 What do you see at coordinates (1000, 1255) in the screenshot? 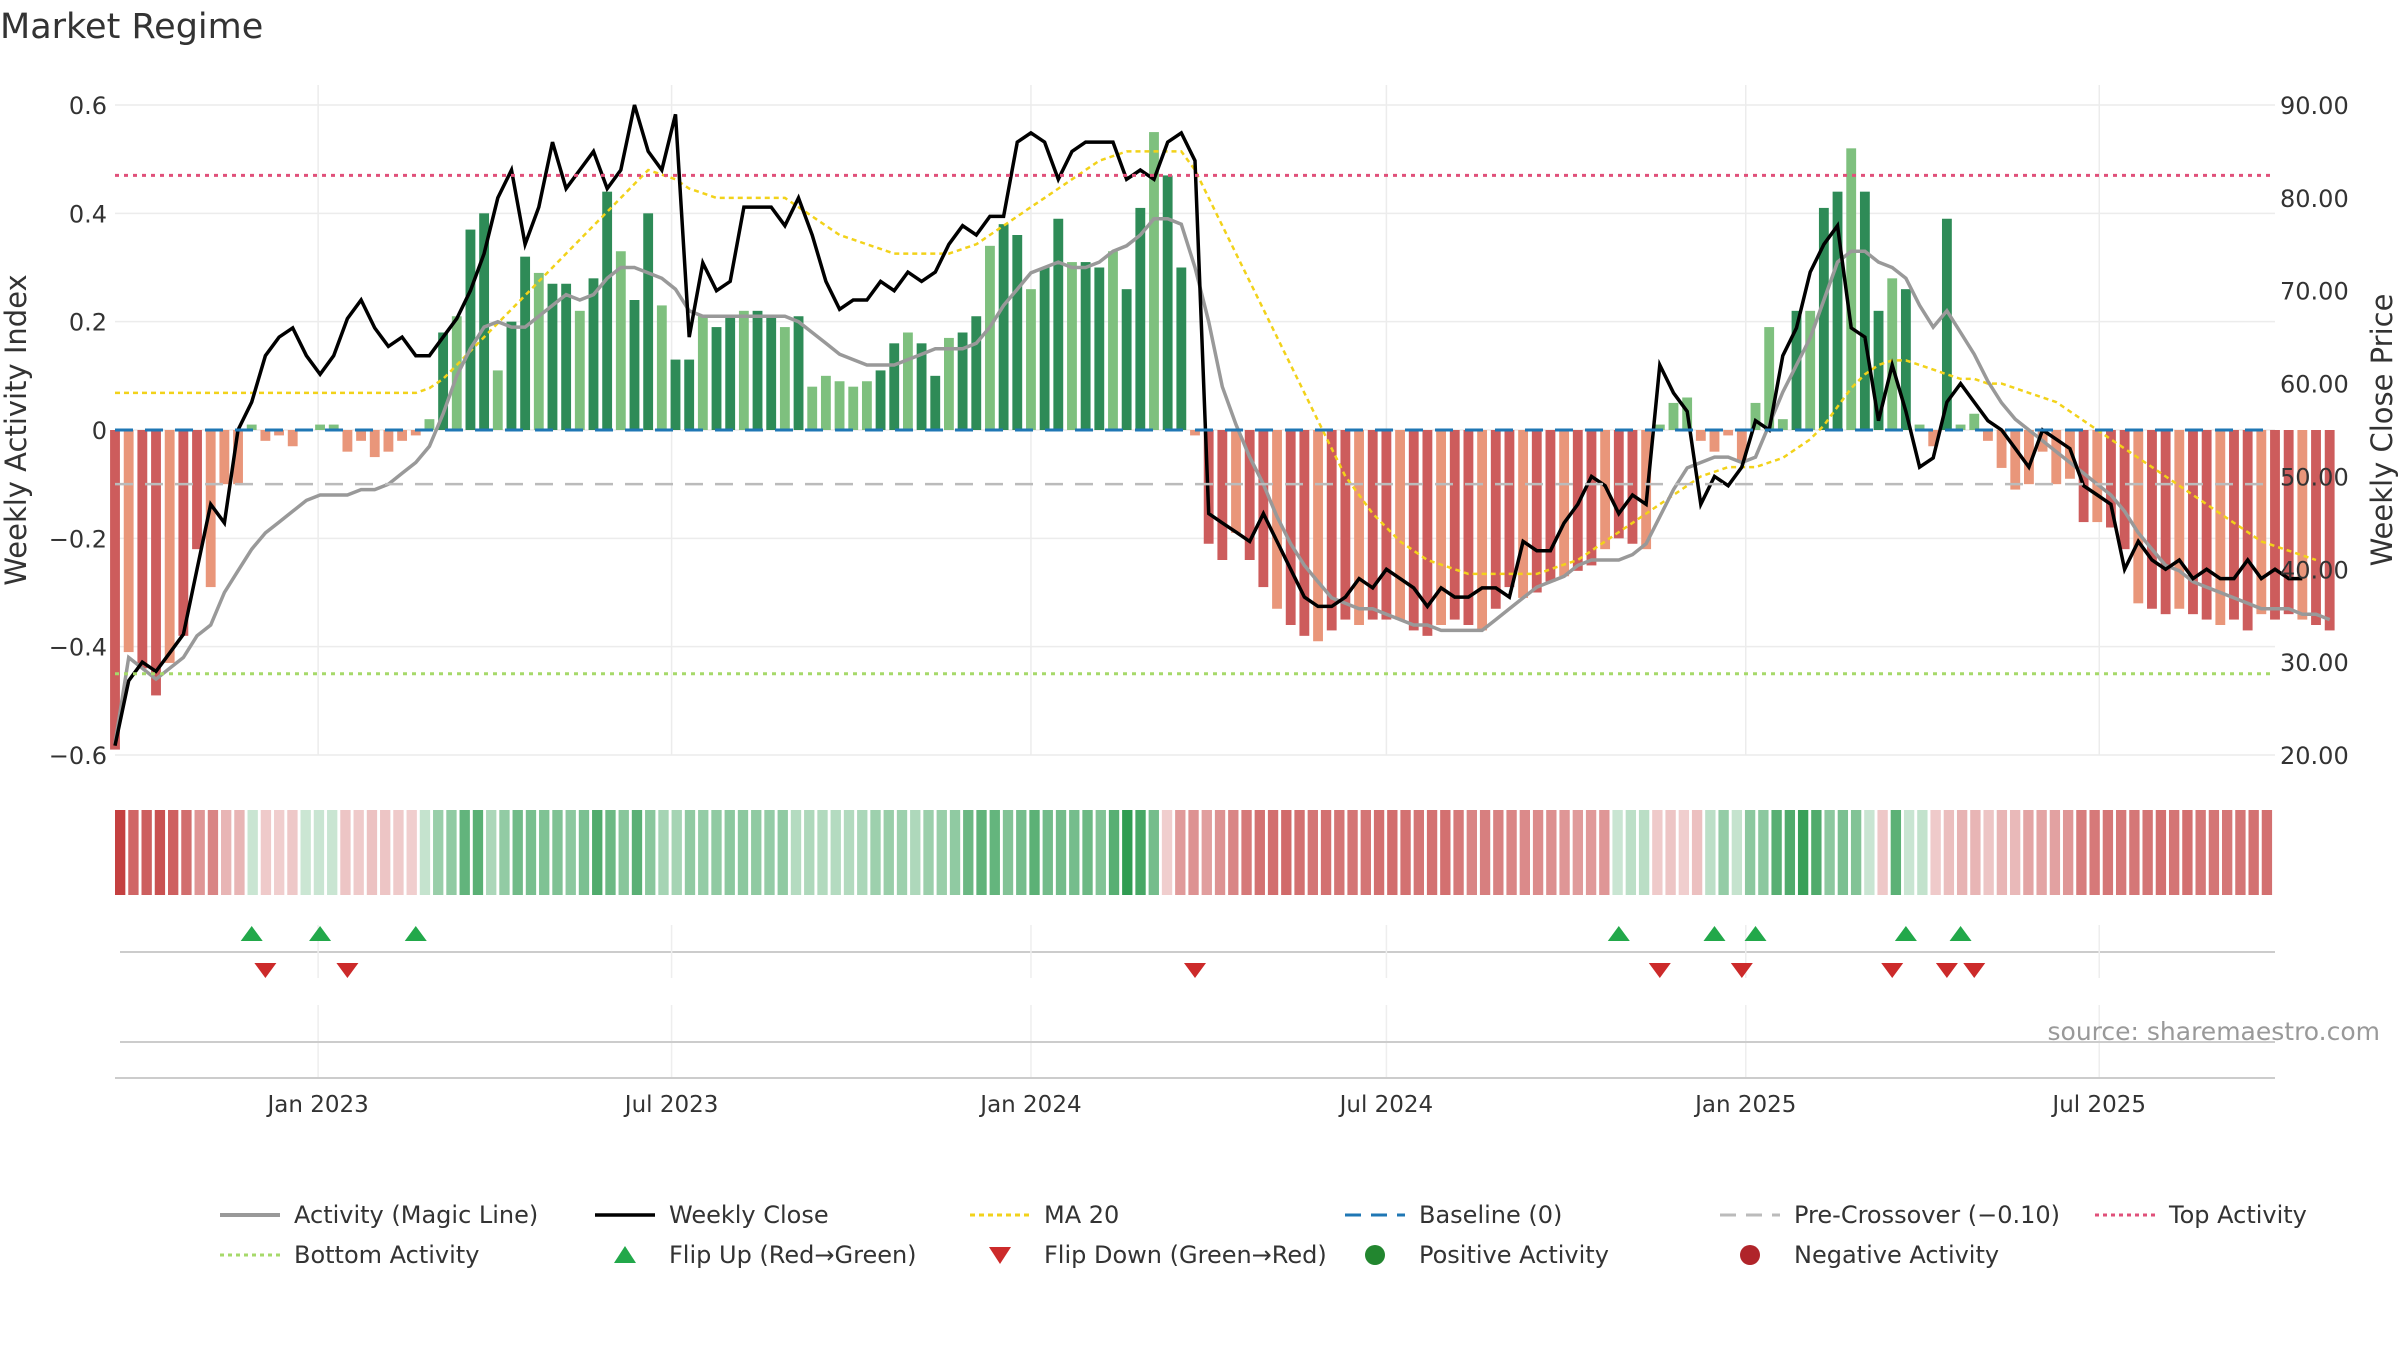
I see `legend-swatch-flip-down-icon` at bounding box center [1000, 1255].